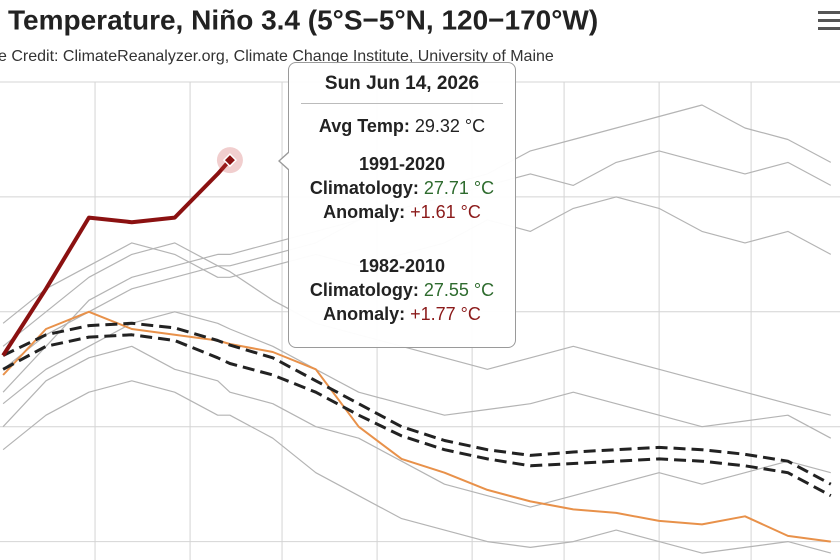 The width and height of the screenshot is (840, 560). I want to click on value: 29.32 °C, so click(450, 126).